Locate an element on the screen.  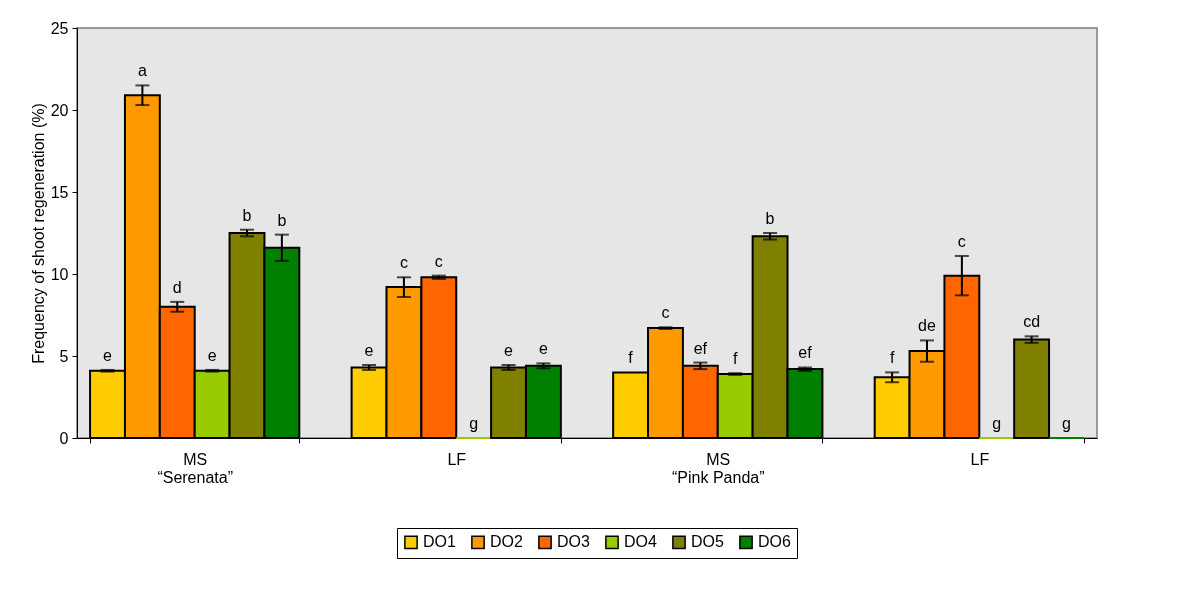
legend-label: DO3 is located at coordinates (573, 542).